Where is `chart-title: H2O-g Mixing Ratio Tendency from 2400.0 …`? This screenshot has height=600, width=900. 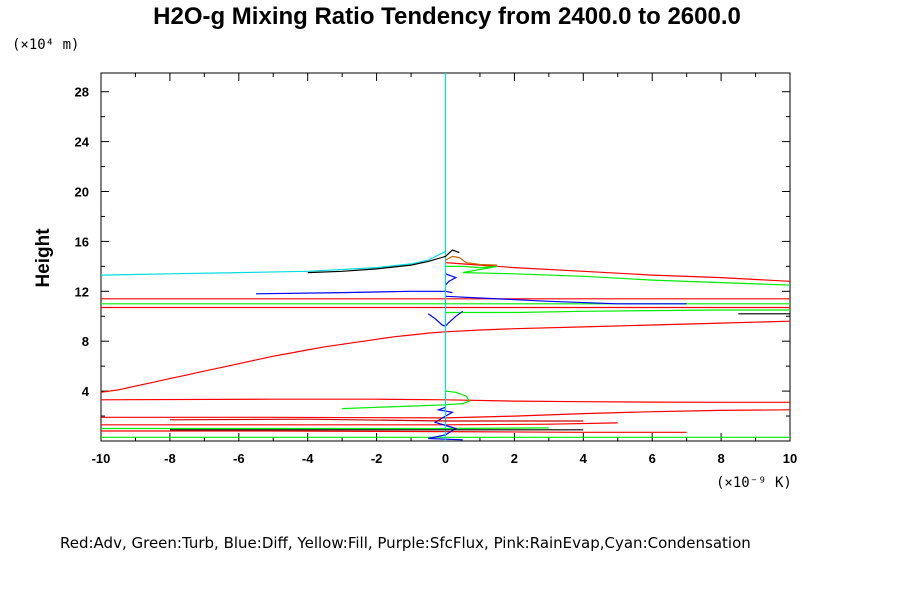 chart-title: H2O-g Mixing Ratio Tendency from 2400.0 … is located at coordinates (447, 16).